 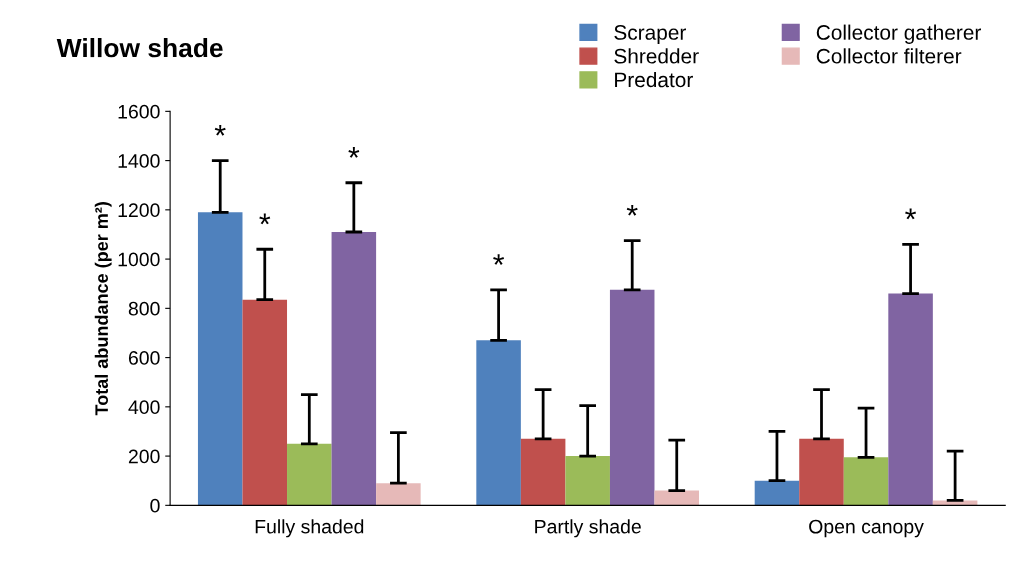 What do you see at coordinates (144, 456) in the screenshot?
I see `y-tick-label: 200` at bounding box center [144, 456].